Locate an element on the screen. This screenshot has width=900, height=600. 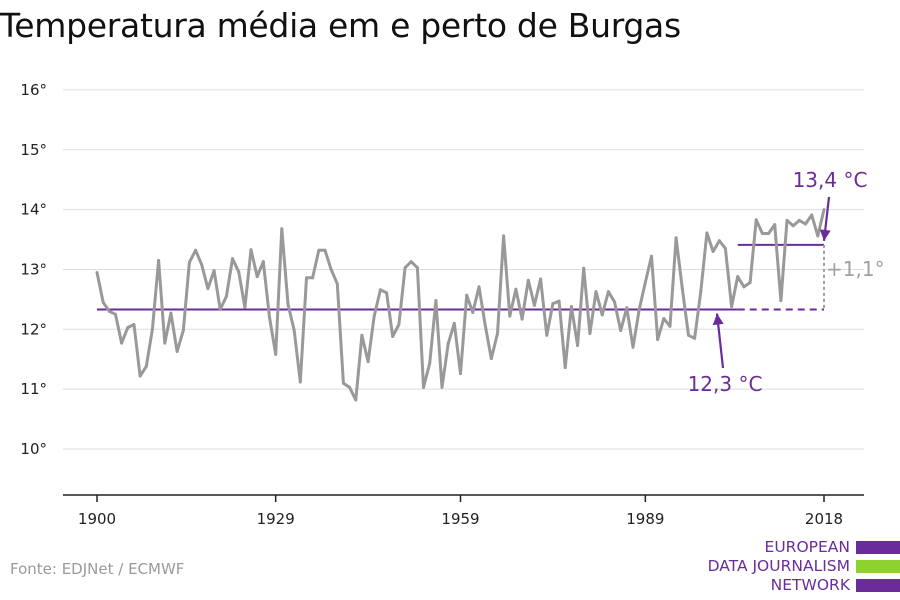
y-axis-tick-labels: 10° 11° 12° 13° 14° 15° 16° is located at coordinates (33, 269).